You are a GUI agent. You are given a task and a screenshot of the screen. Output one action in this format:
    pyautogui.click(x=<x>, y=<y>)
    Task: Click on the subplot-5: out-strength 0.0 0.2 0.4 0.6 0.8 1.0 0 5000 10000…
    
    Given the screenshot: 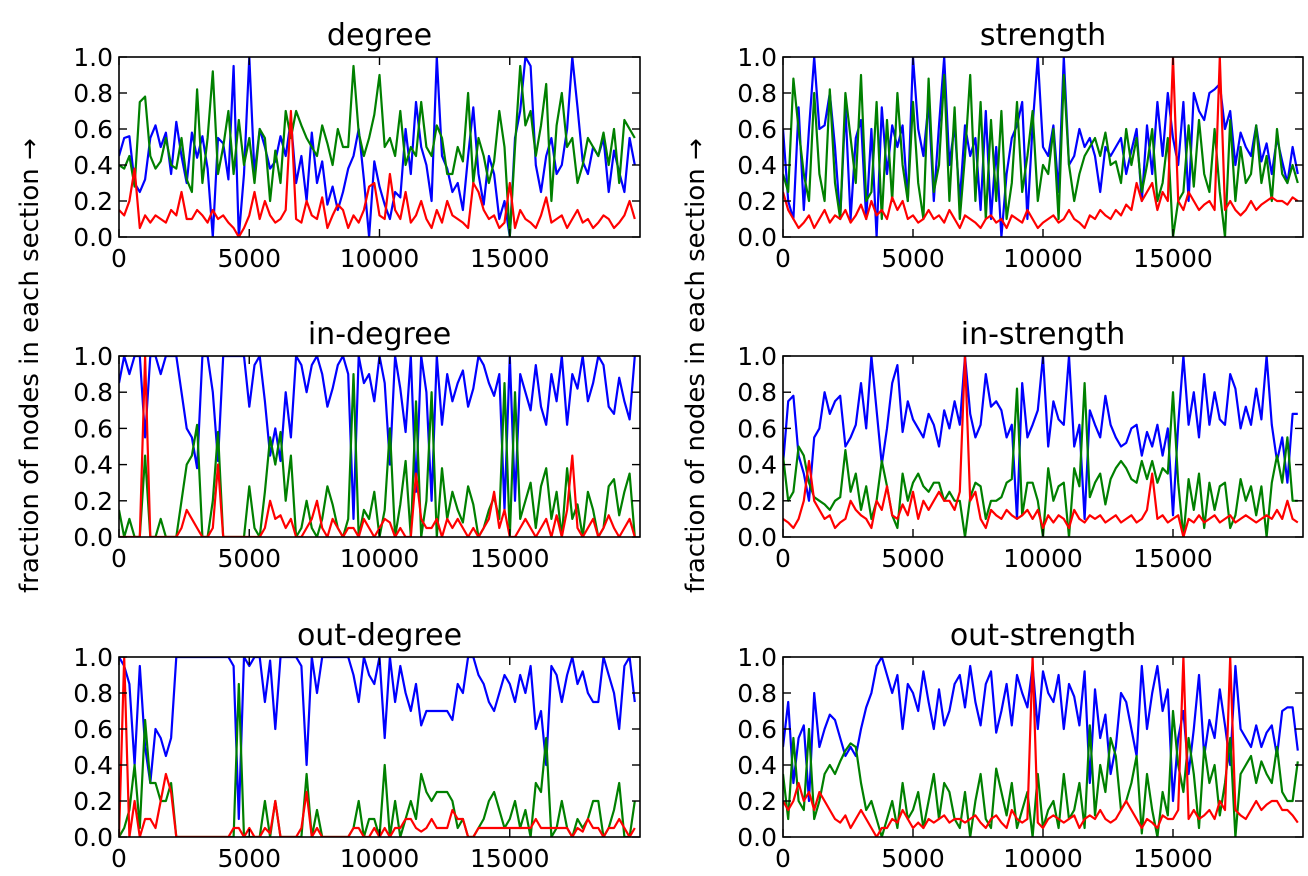 What is the action you would take?
    pyautogui.click(x=1020, y=745)
    